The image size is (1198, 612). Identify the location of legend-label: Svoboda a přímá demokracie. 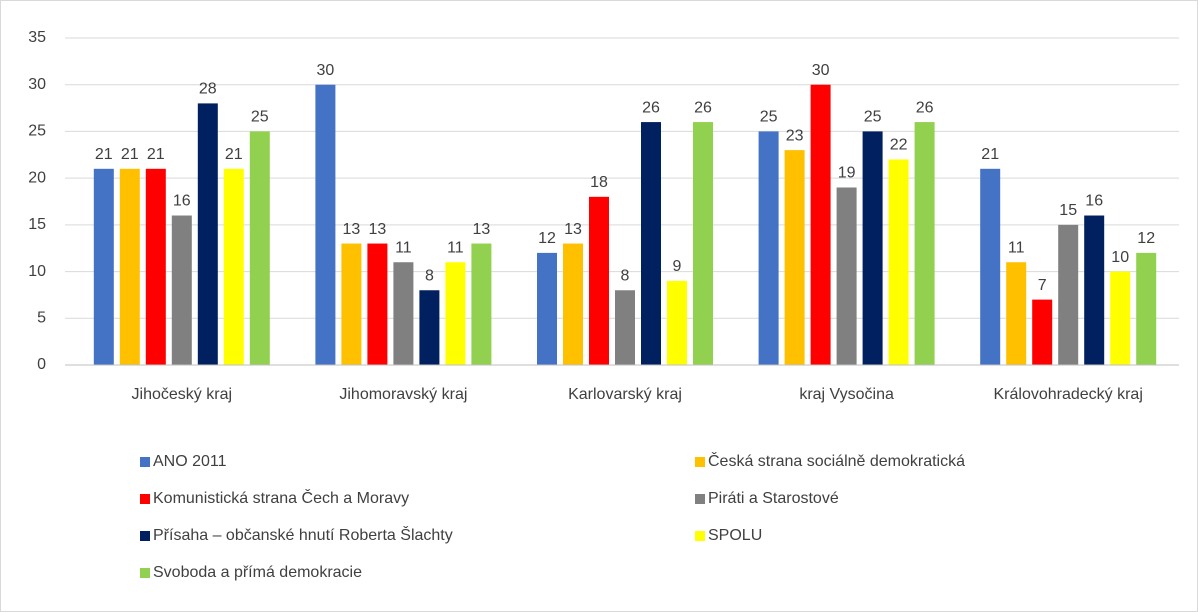
(257, 572).